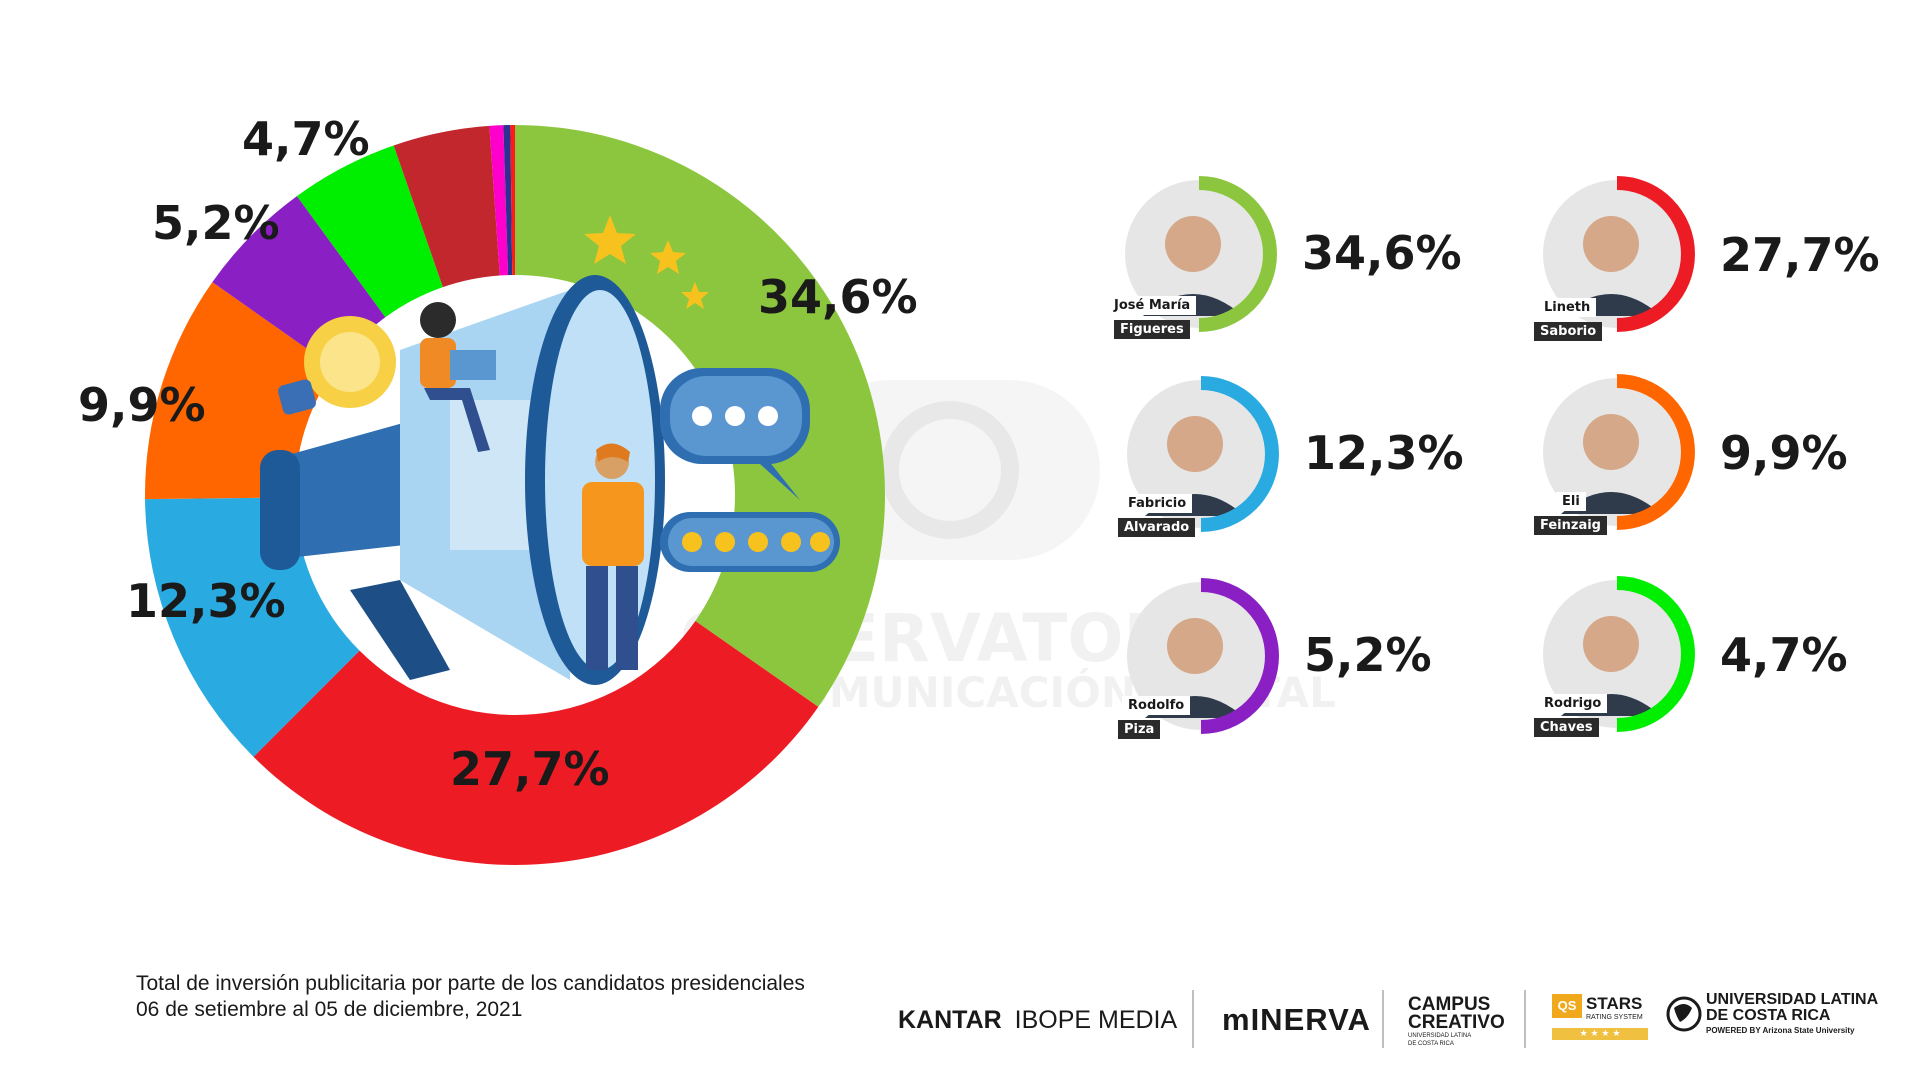 Image resolution: width=1920 pixels, height=1080 pixels. I want to click on ulatina-line2: DE COSTA RICA, so click(1768, 1015).